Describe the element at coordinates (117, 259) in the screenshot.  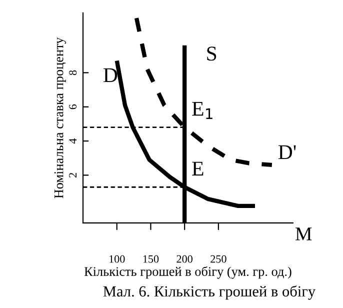
I see `x-tick-label: 100` at that location.